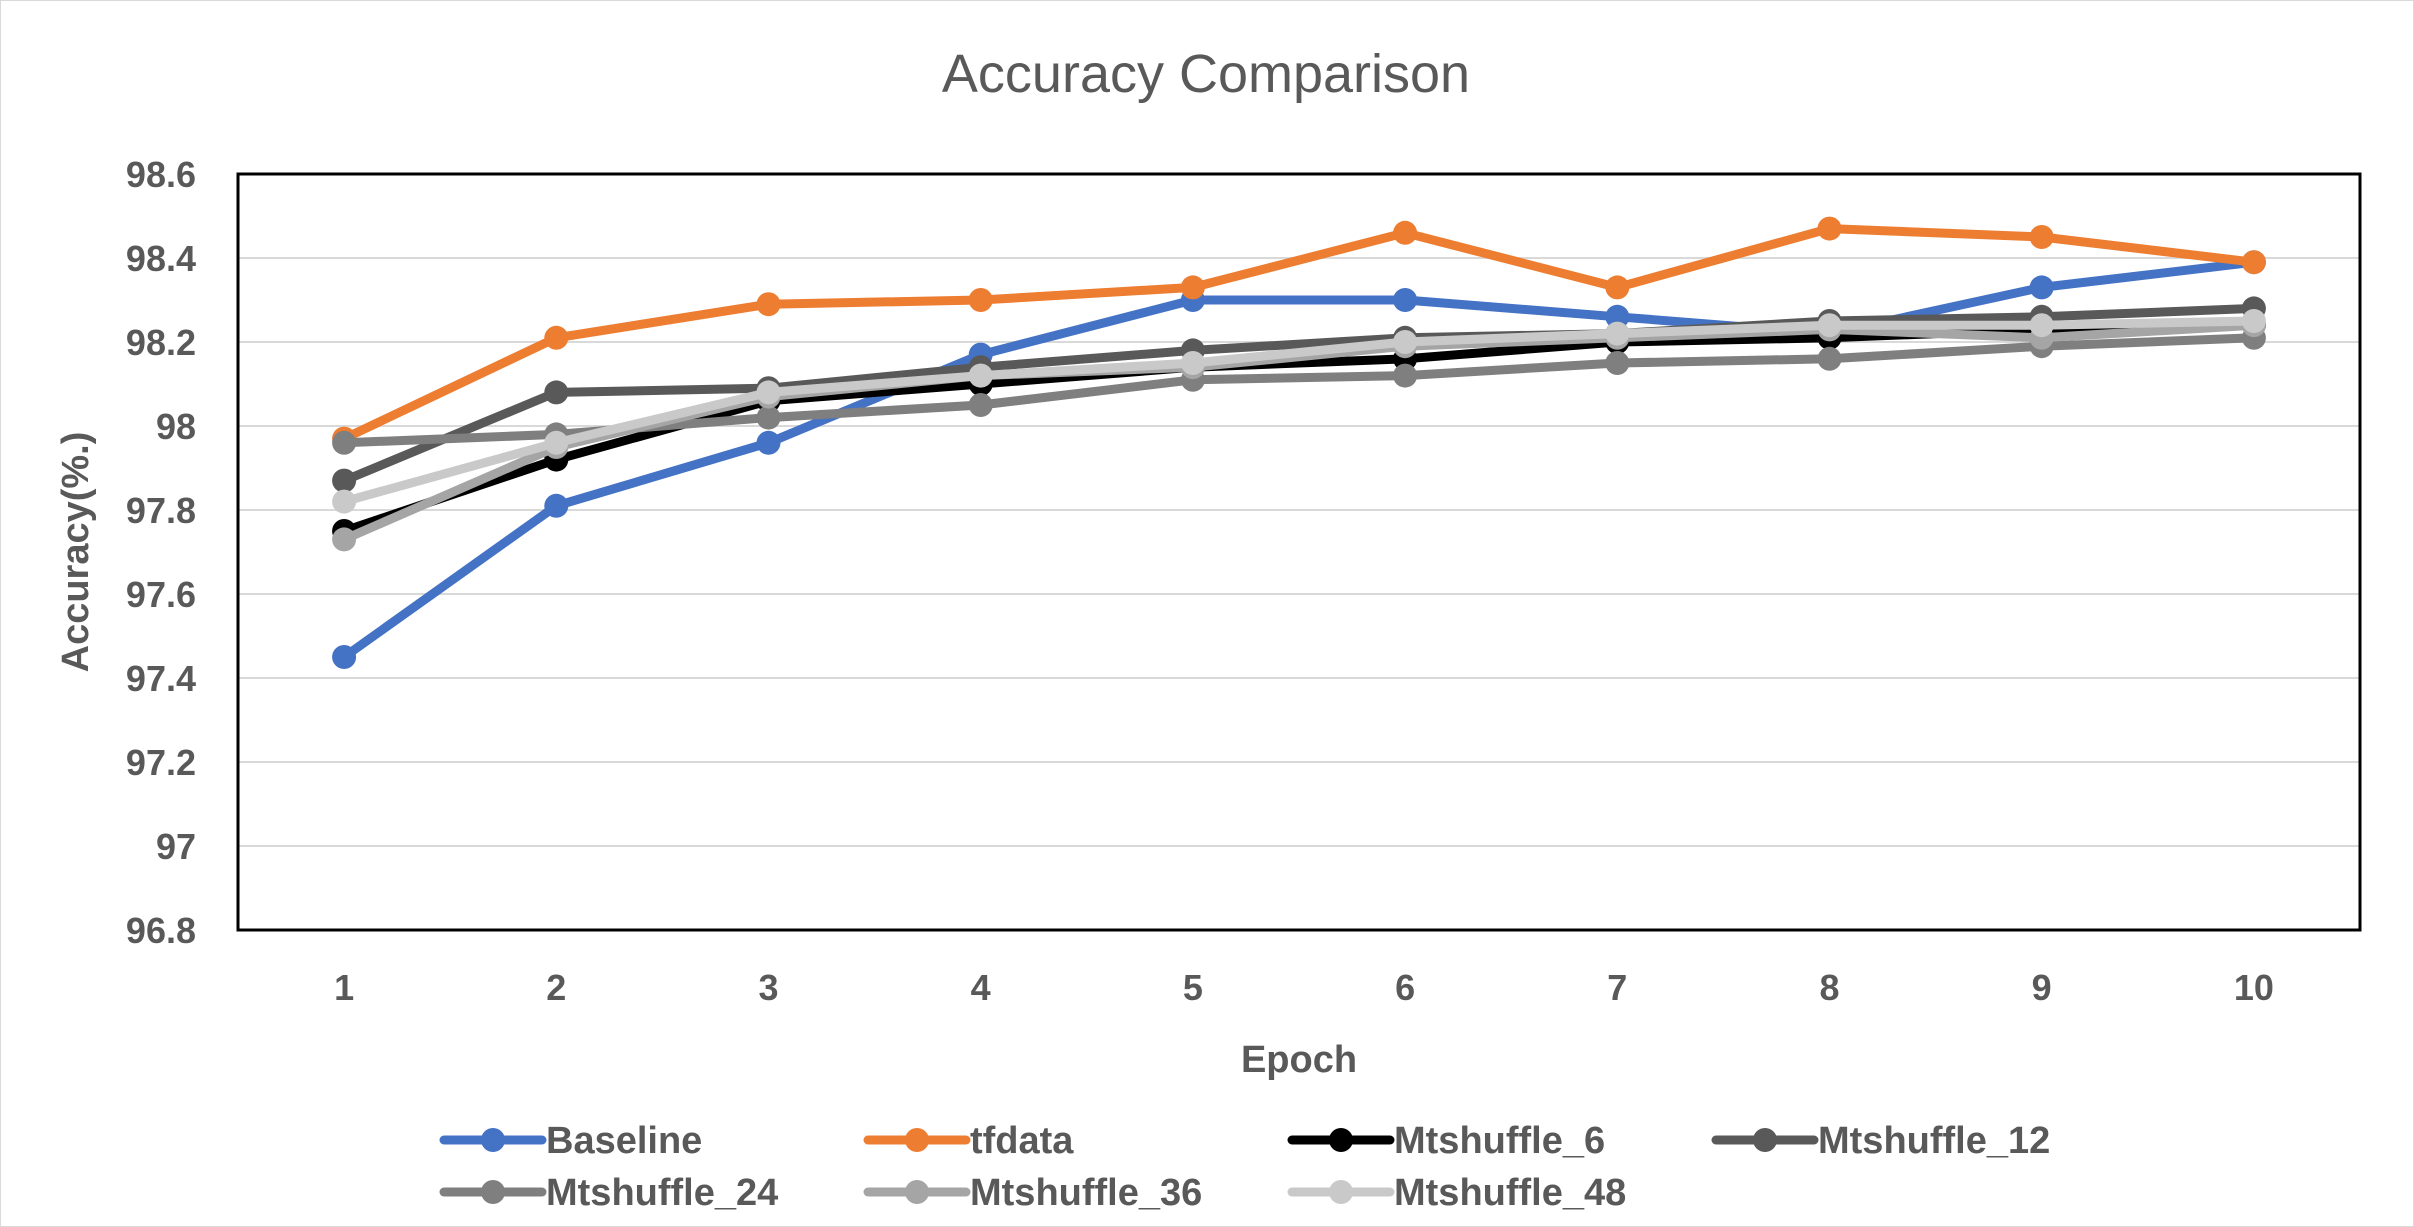  Describe the element at coordinates (662, 1193) in the screenshot. I see `legend-label: Mtshuffle_24` at that location.